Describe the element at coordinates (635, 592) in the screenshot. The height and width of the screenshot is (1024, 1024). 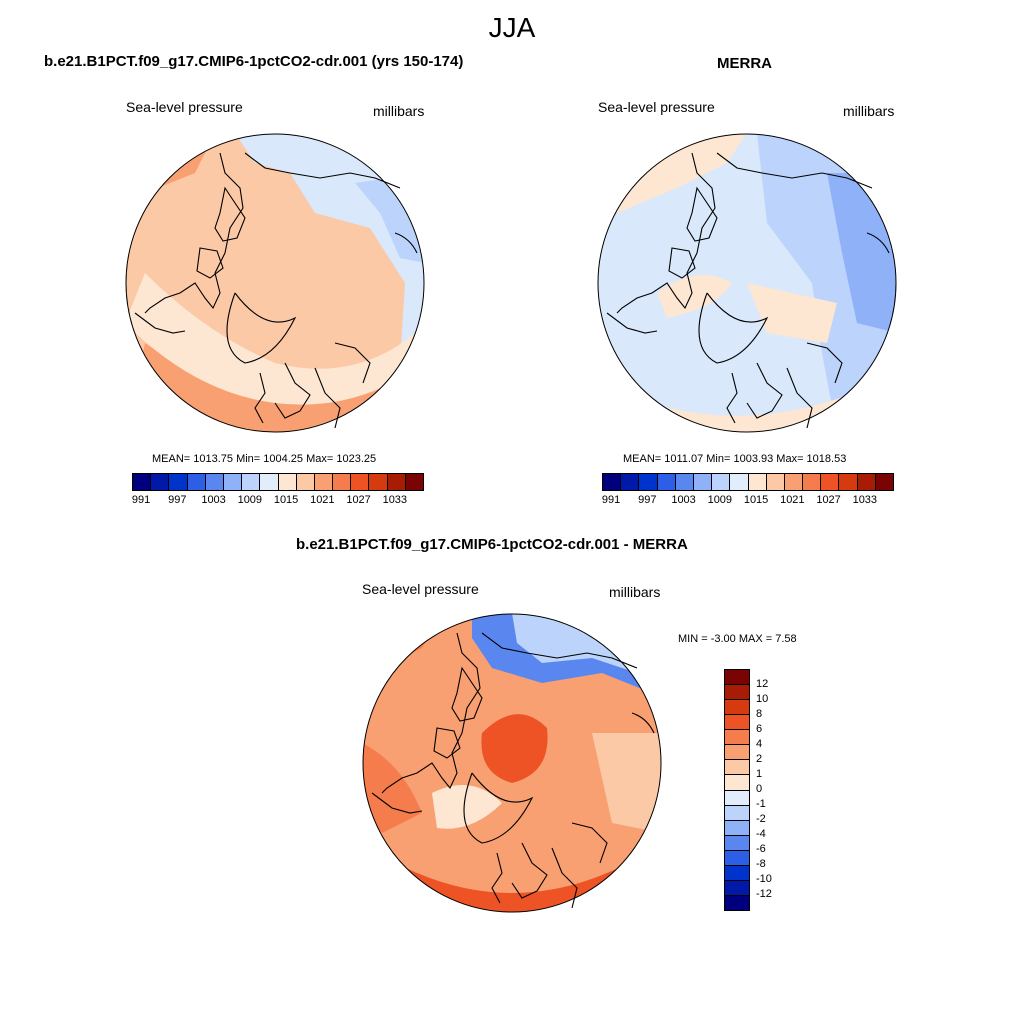
I see `panel-3-units: millibars` at that location.